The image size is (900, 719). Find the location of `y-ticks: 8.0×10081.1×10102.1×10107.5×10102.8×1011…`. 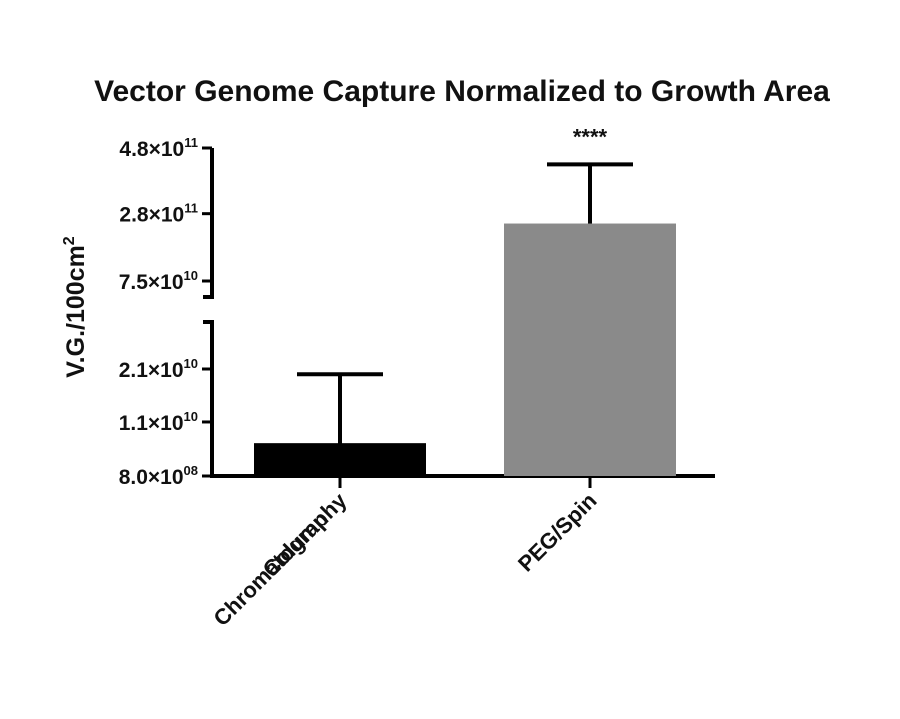

y-ticks: 8.0×10081.1×10102.1×10107.5×10102.8×1011… is located at coordinates (165, 312).